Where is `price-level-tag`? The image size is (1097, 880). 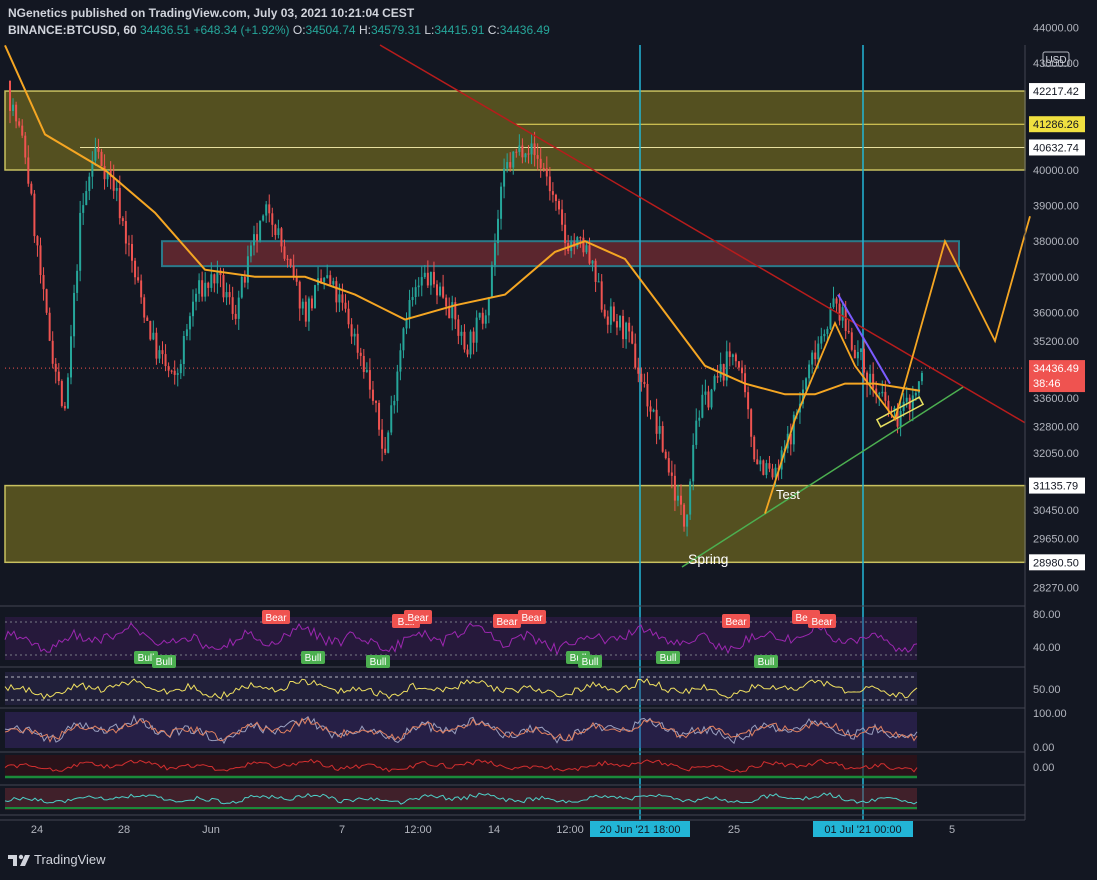 price-level-tag is located at coordinates (1057, 124).